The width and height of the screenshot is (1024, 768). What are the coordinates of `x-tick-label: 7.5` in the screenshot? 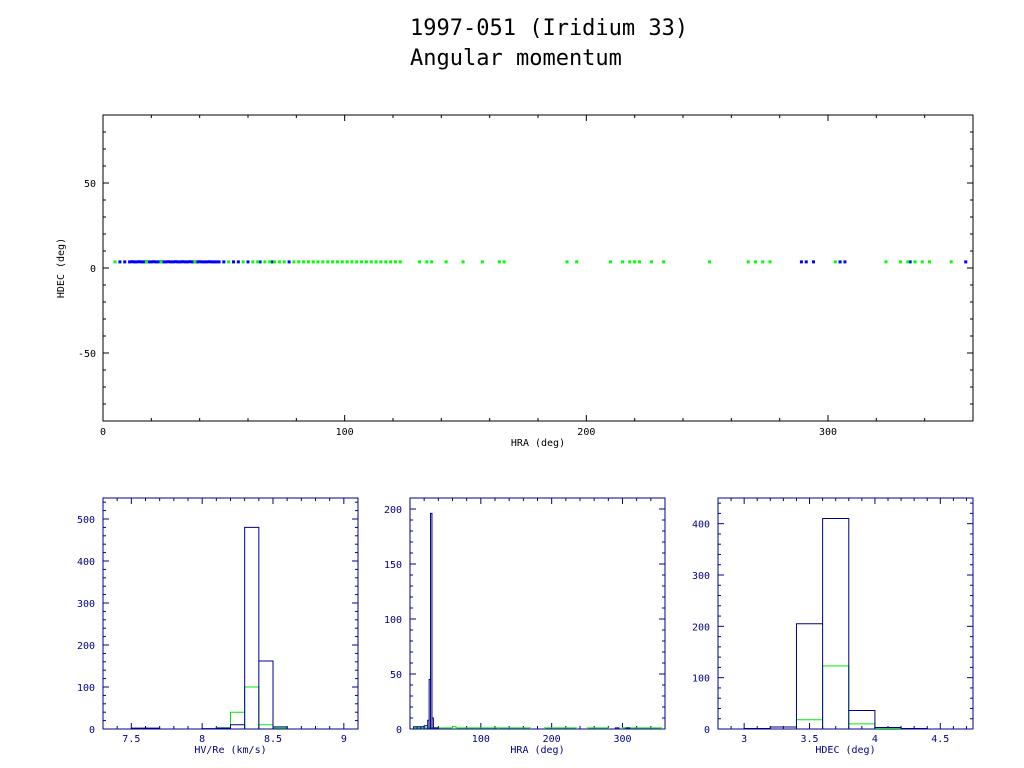 It's located at (131, 739).